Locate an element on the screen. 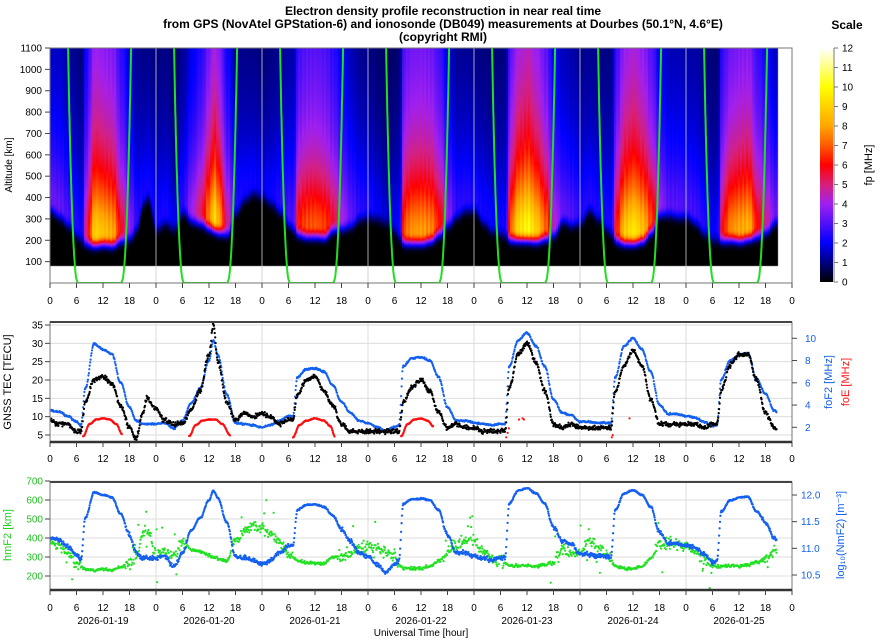  x-tick-label: 6 is located at coordinates (395, 459).